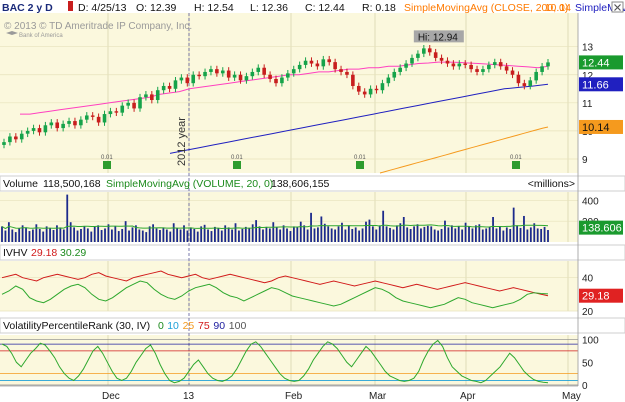 The image size is (625, 402). Describe the element at coordinates (219, 326) in the screenshot. I see `vpr-level-value: 90` at that location.